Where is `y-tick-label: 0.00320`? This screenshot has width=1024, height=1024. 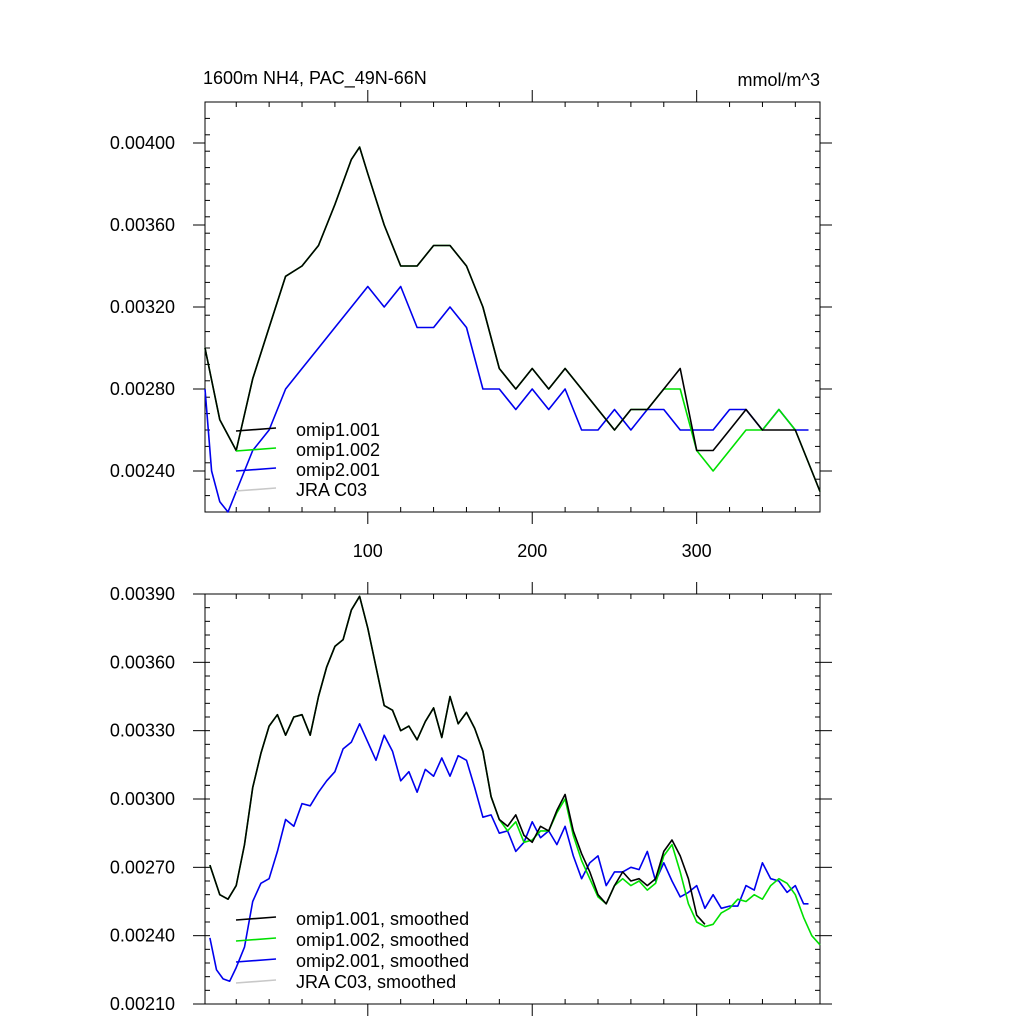 y-tick-label: 0.00320 is located at coordinates (142, 307).